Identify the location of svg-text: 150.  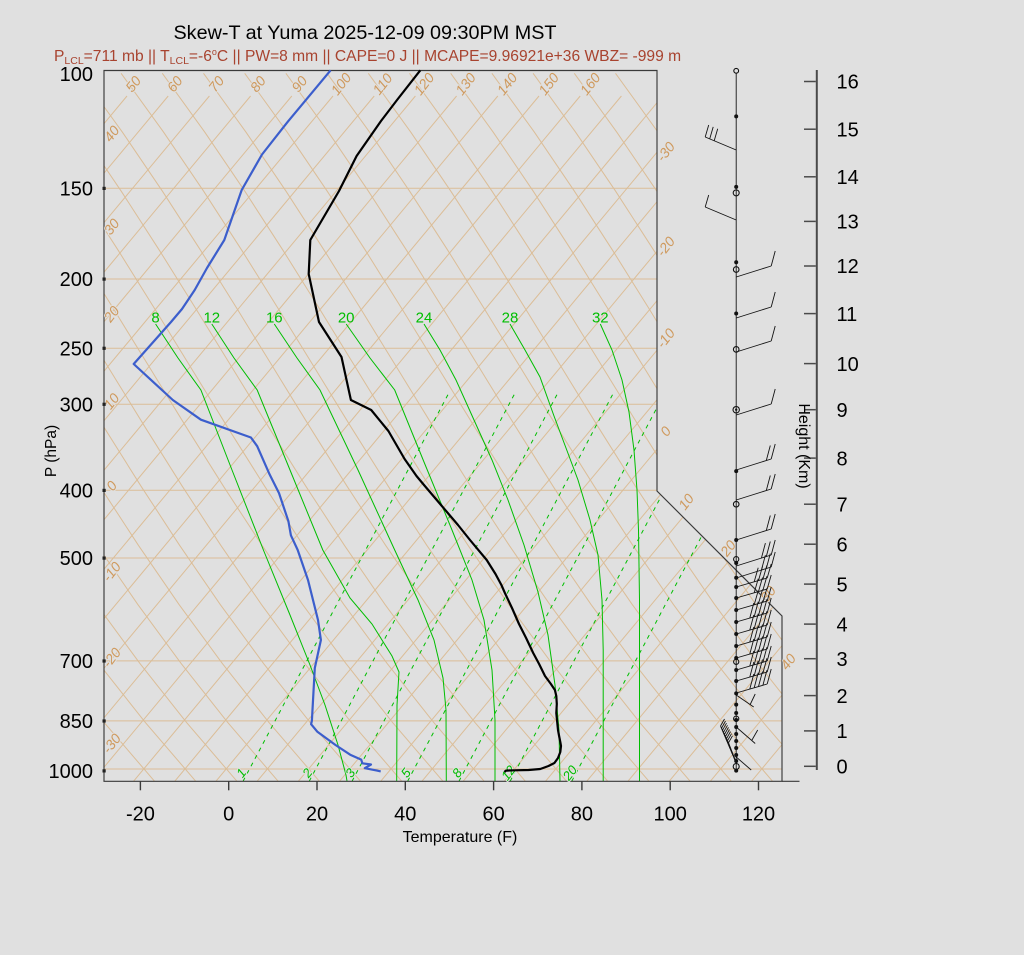
(76, 190).